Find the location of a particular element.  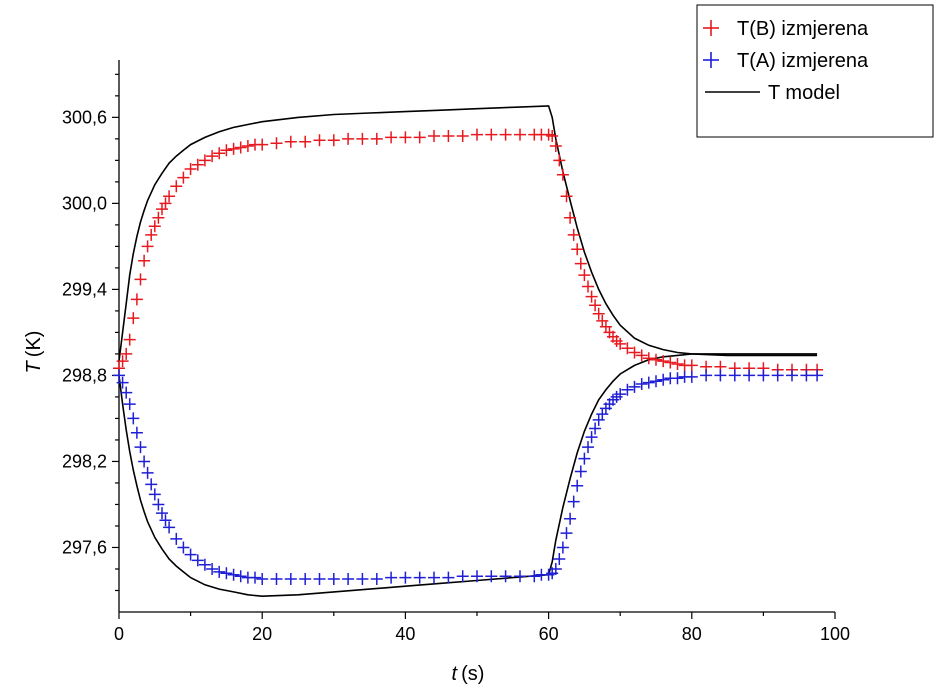

legend-marker-tb is located at coordinates (711, 28).